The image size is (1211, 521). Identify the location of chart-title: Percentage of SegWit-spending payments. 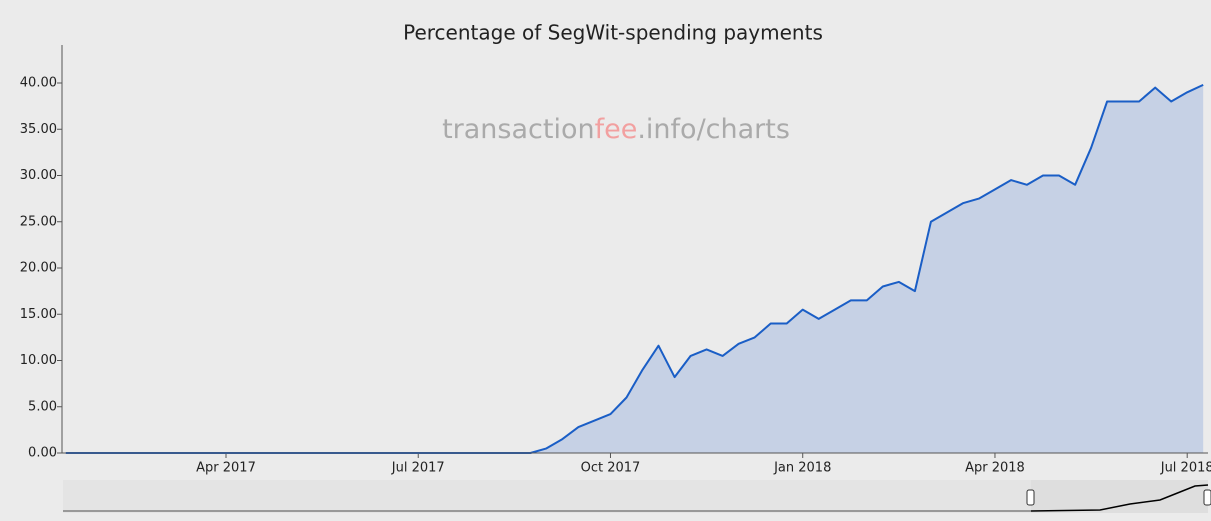
(613, 33).